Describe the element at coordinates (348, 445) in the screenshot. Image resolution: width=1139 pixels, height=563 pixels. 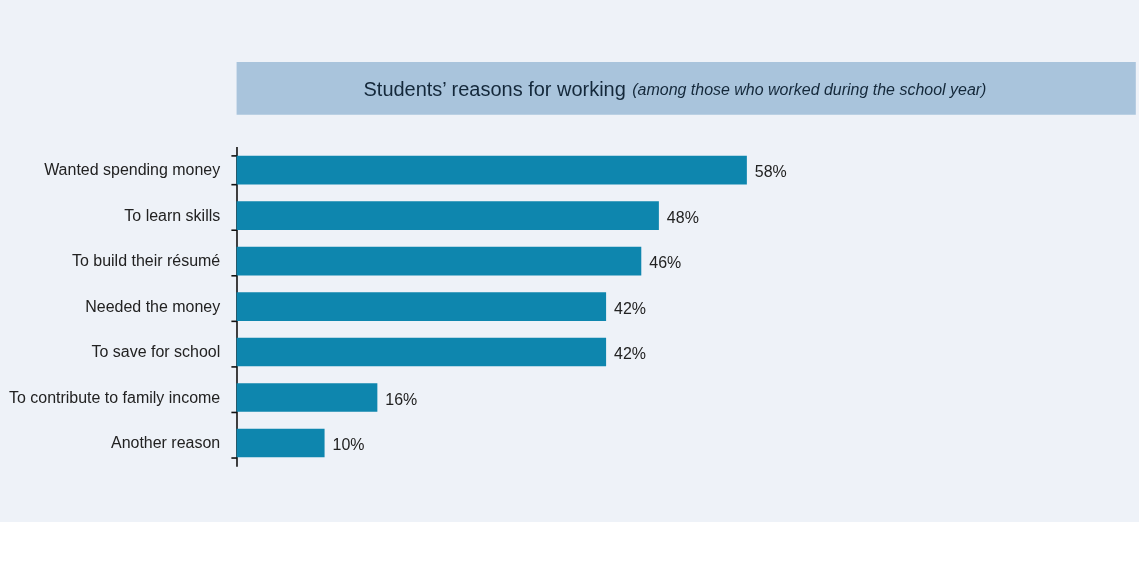
I see `data-label: 10%` at that location.